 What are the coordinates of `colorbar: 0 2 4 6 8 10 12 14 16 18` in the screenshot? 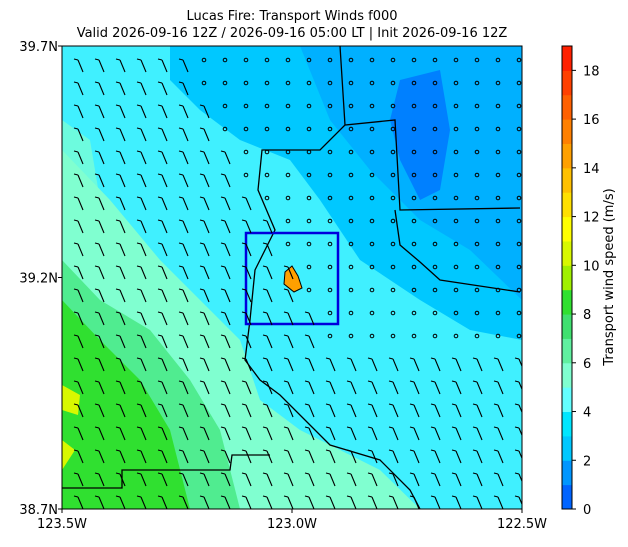 It's located at (580, 281).